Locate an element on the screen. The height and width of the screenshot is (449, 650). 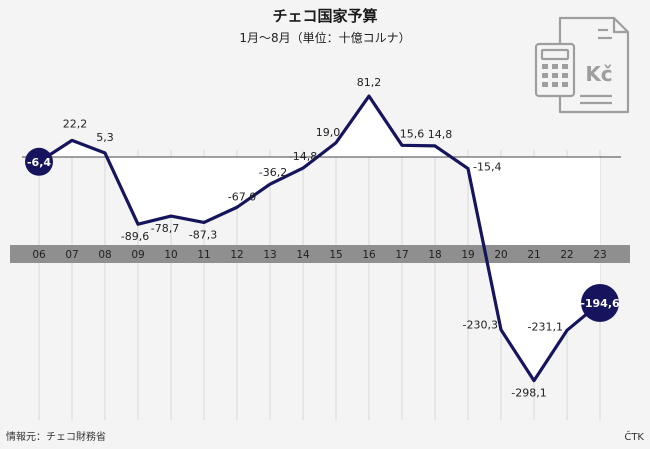
x-tick-19: 19 is located at coordinates (467, 255).